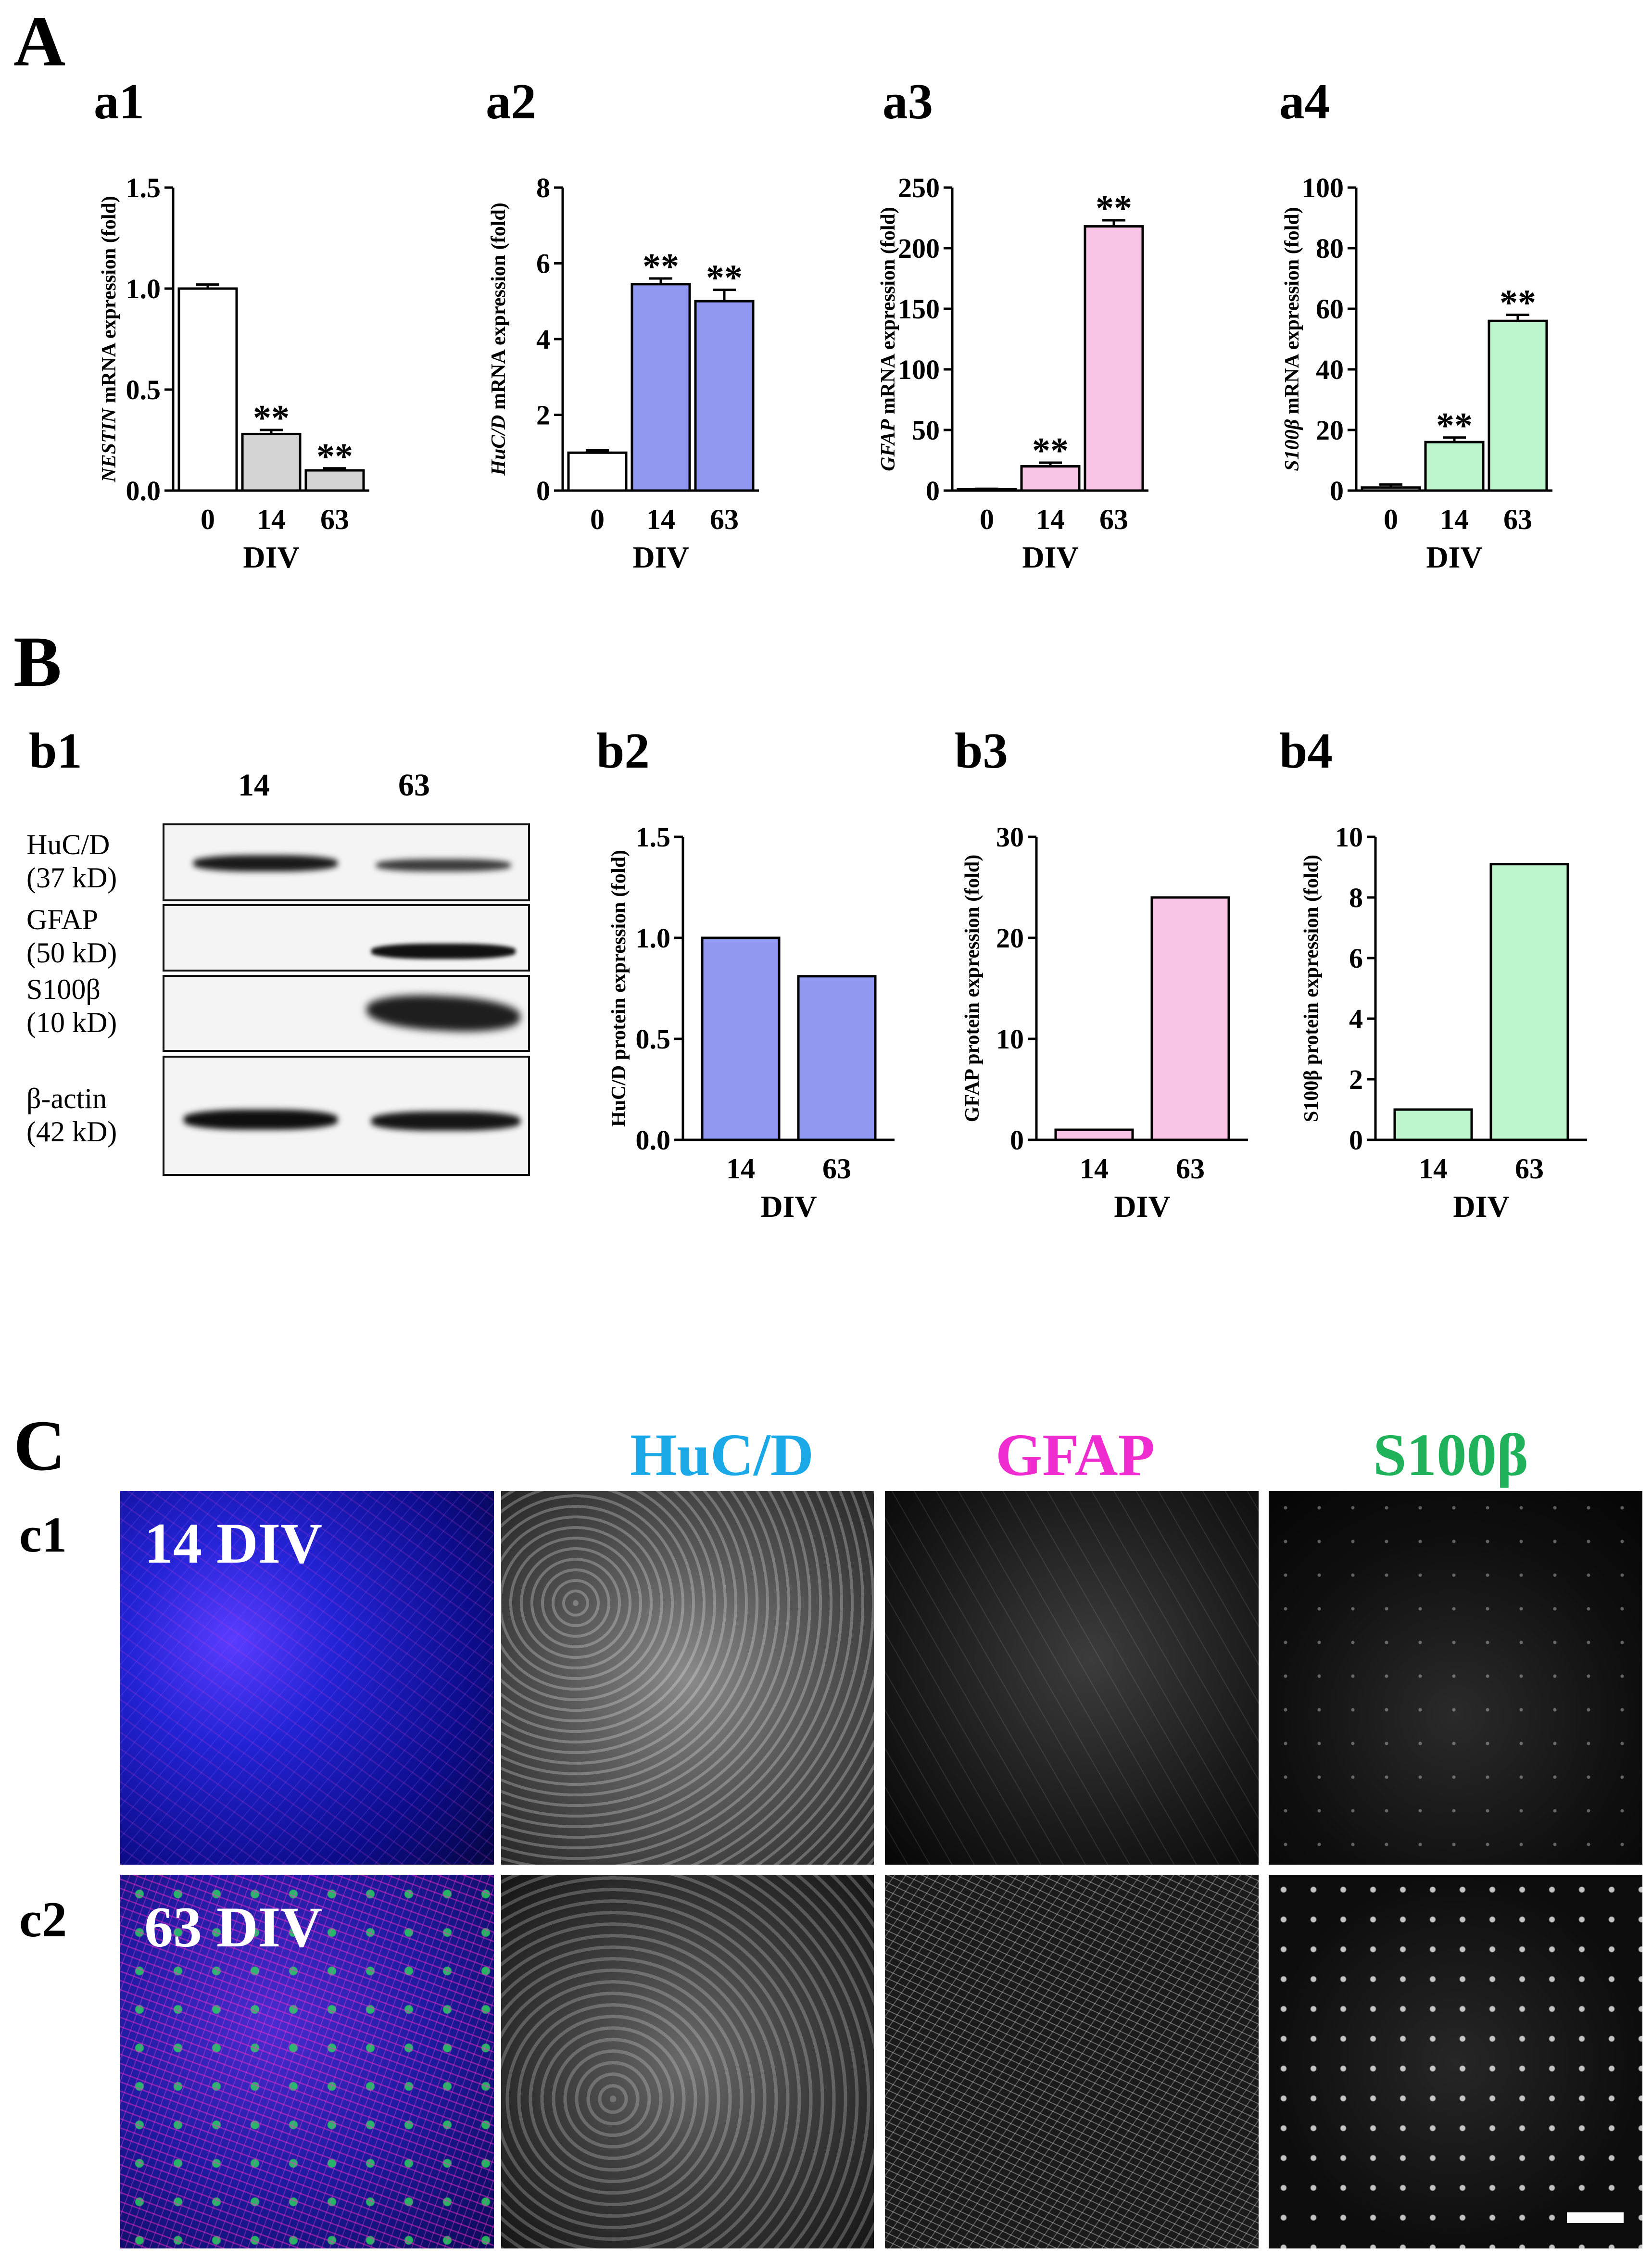  I want to click on y-tick-label: 150, so click(919, 309).